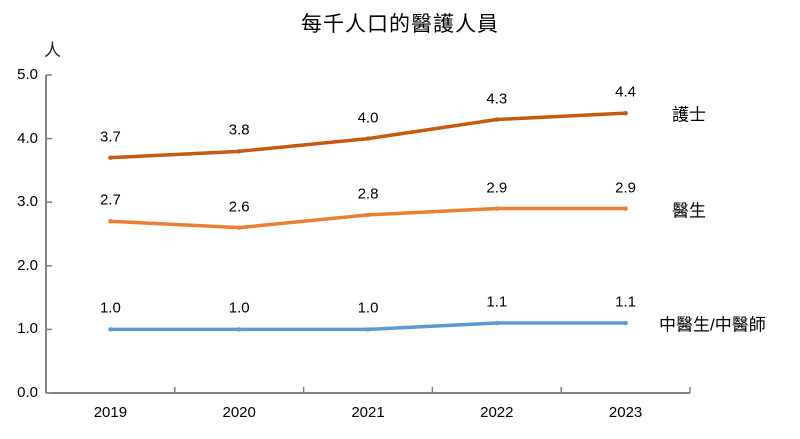 The image size is (800, 439). I want to click on series-label-doctors: 醫生, so click(689, 211).